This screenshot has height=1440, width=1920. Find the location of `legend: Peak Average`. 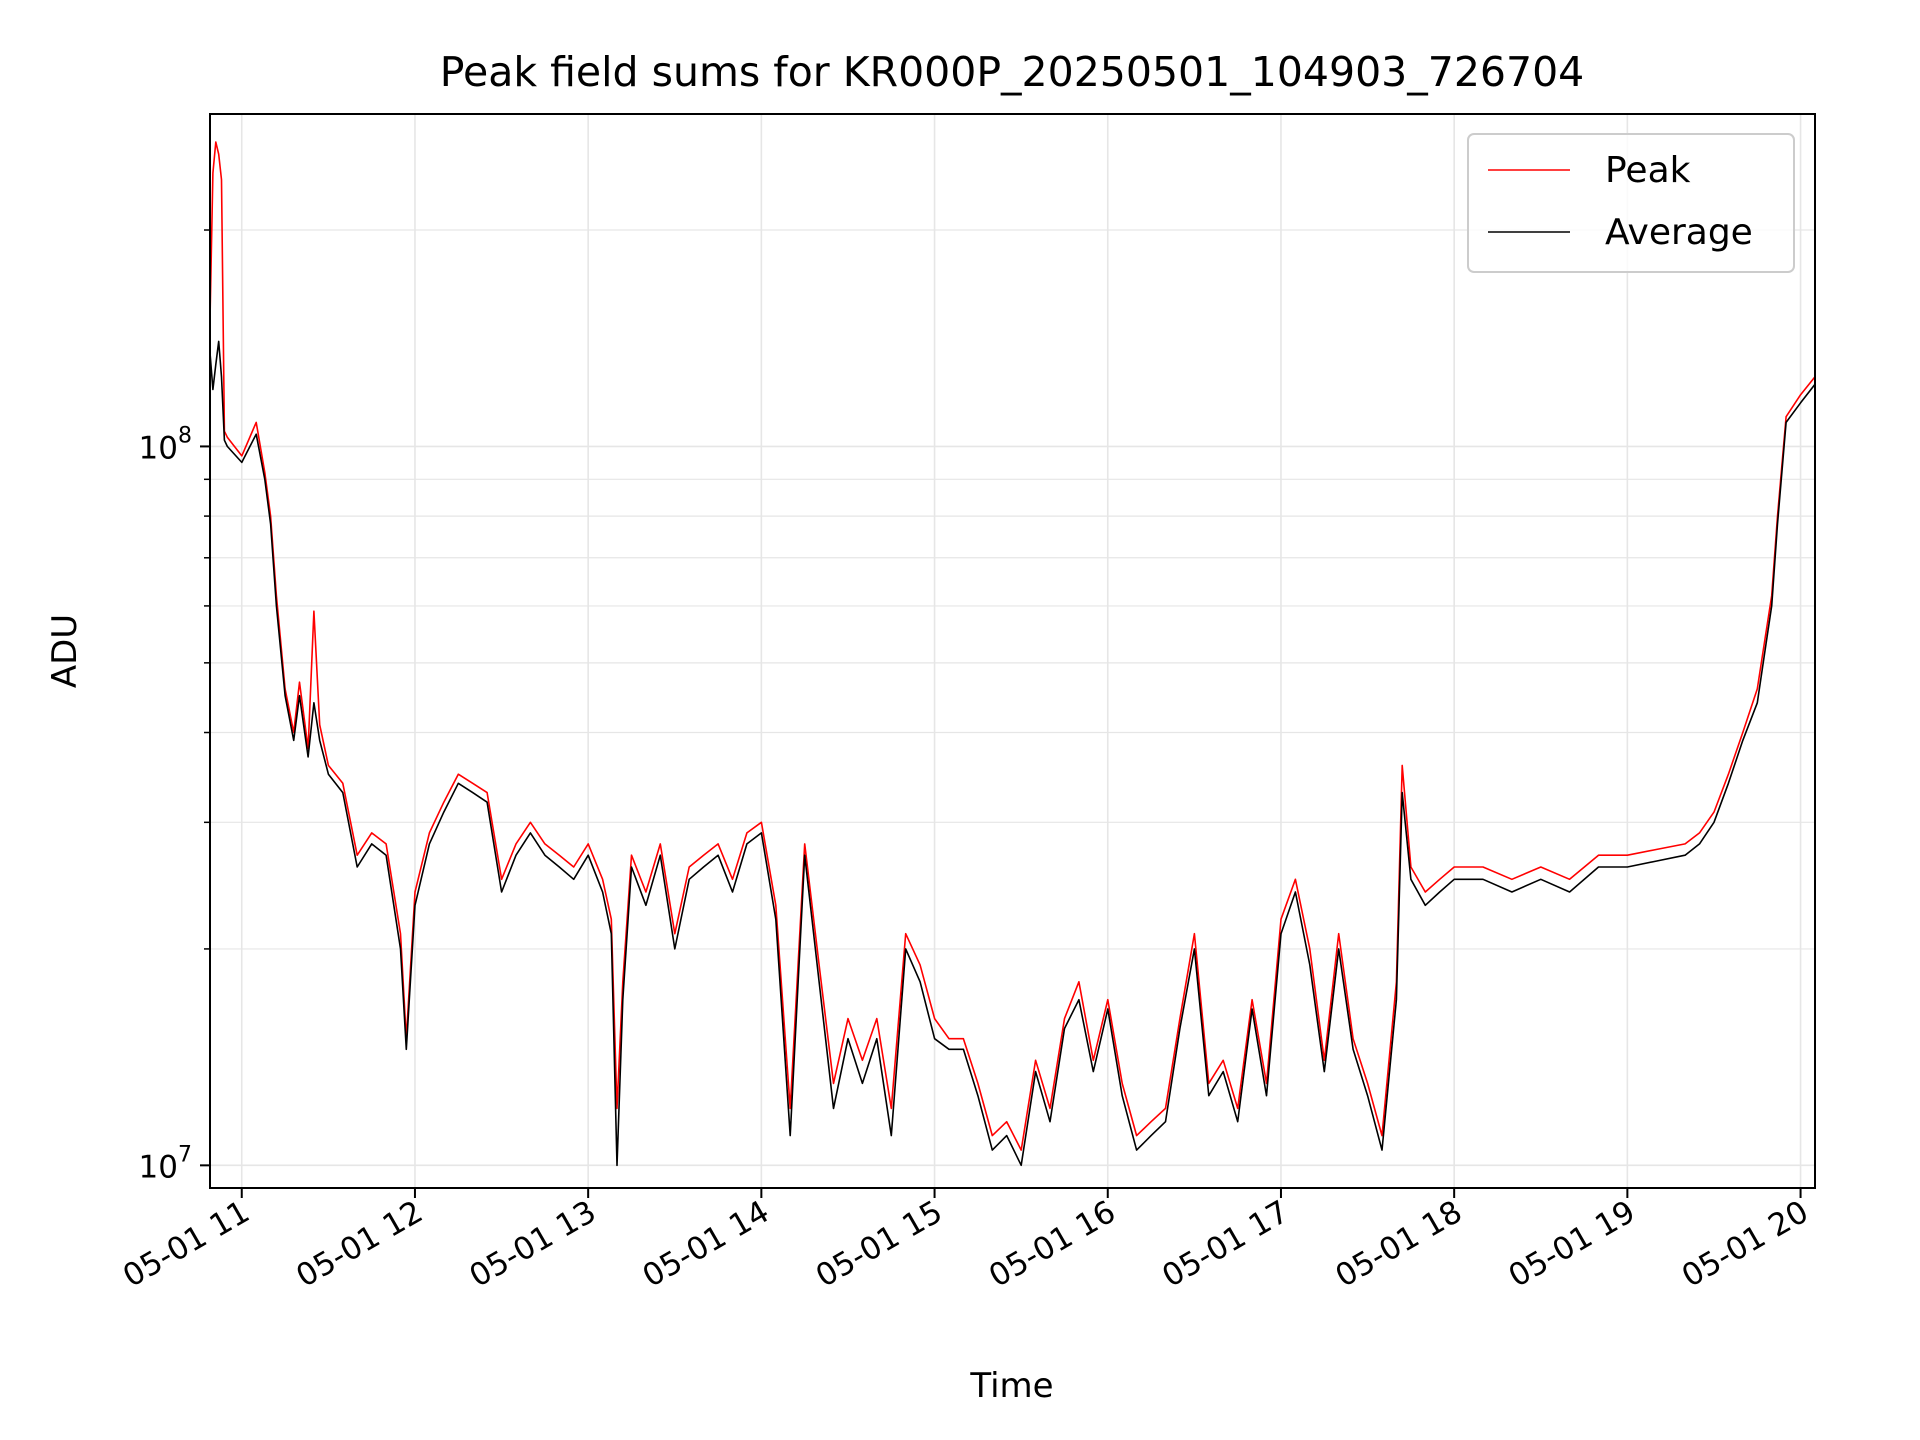

legend: Peak Average is located at coordinates (1631, 203).